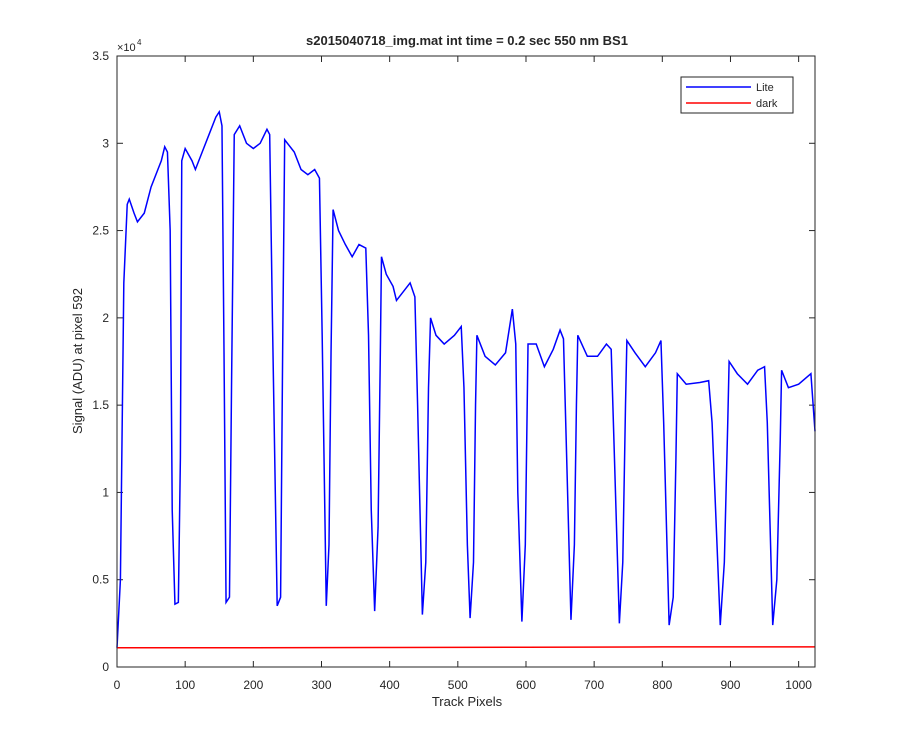 The width and height of the screenshot is (900, 755). I want to click on legend-label: dark, so click(767, 104).